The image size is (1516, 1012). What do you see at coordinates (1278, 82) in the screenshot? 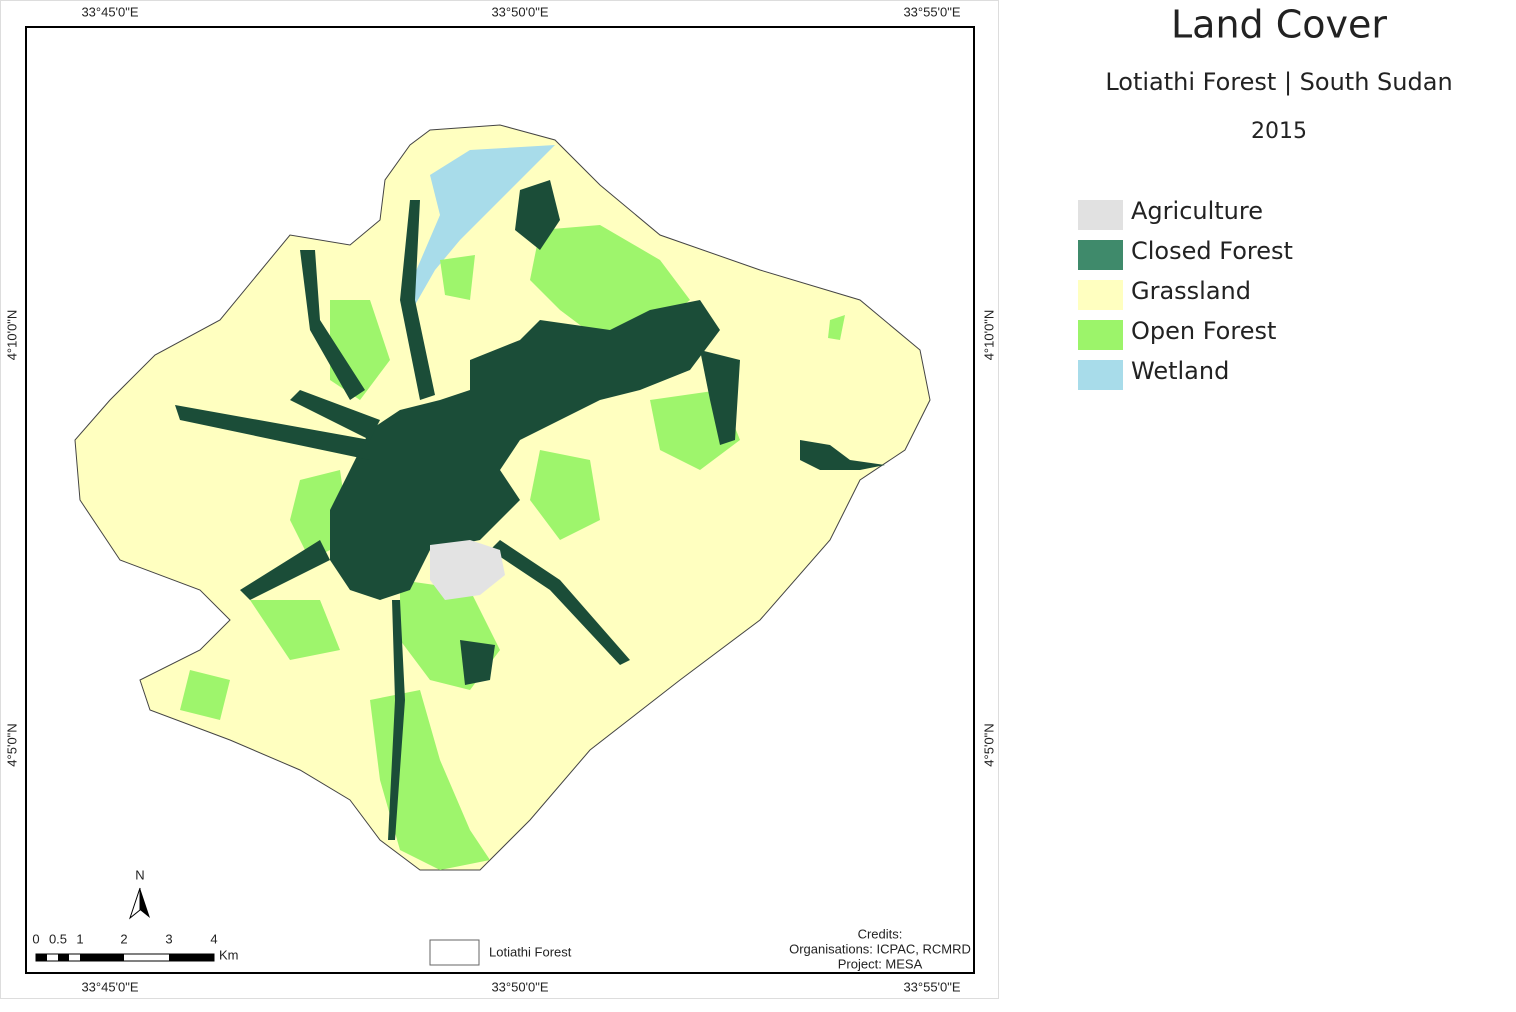
I see `subtitle: Lotiathi Forest | South Sudan` at bounding box center [1278, 82].